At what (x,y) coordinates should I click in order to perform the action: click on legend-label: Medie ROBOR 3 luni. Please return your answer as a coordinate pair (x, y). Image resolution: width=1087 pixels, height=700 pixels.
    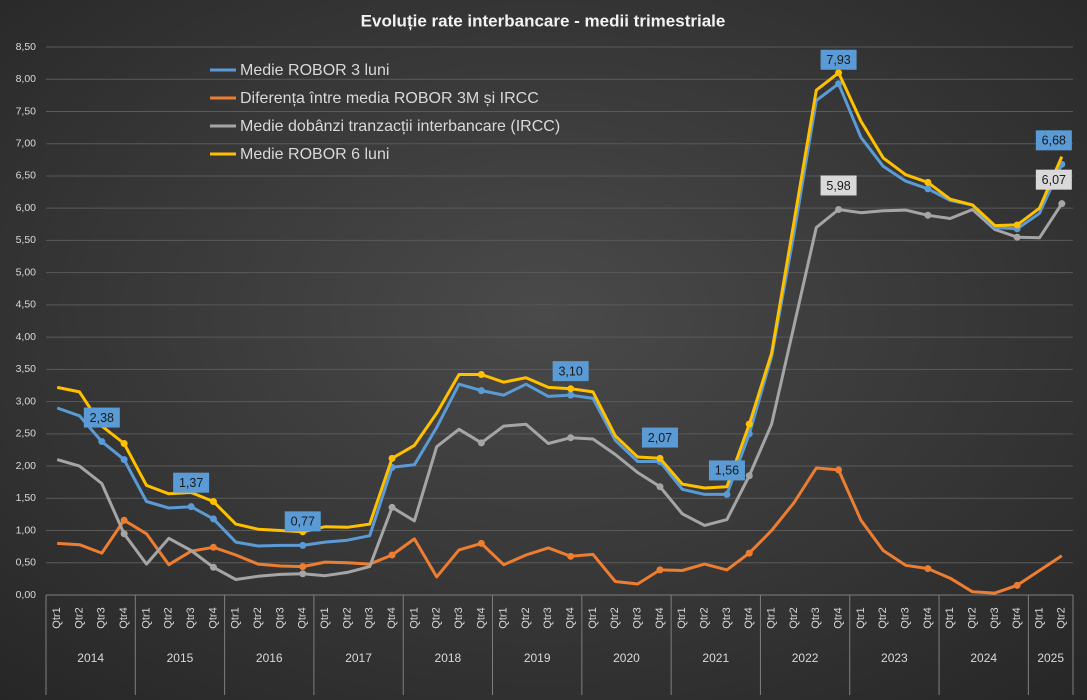
    Looking at the image, I should click on (314, 70).